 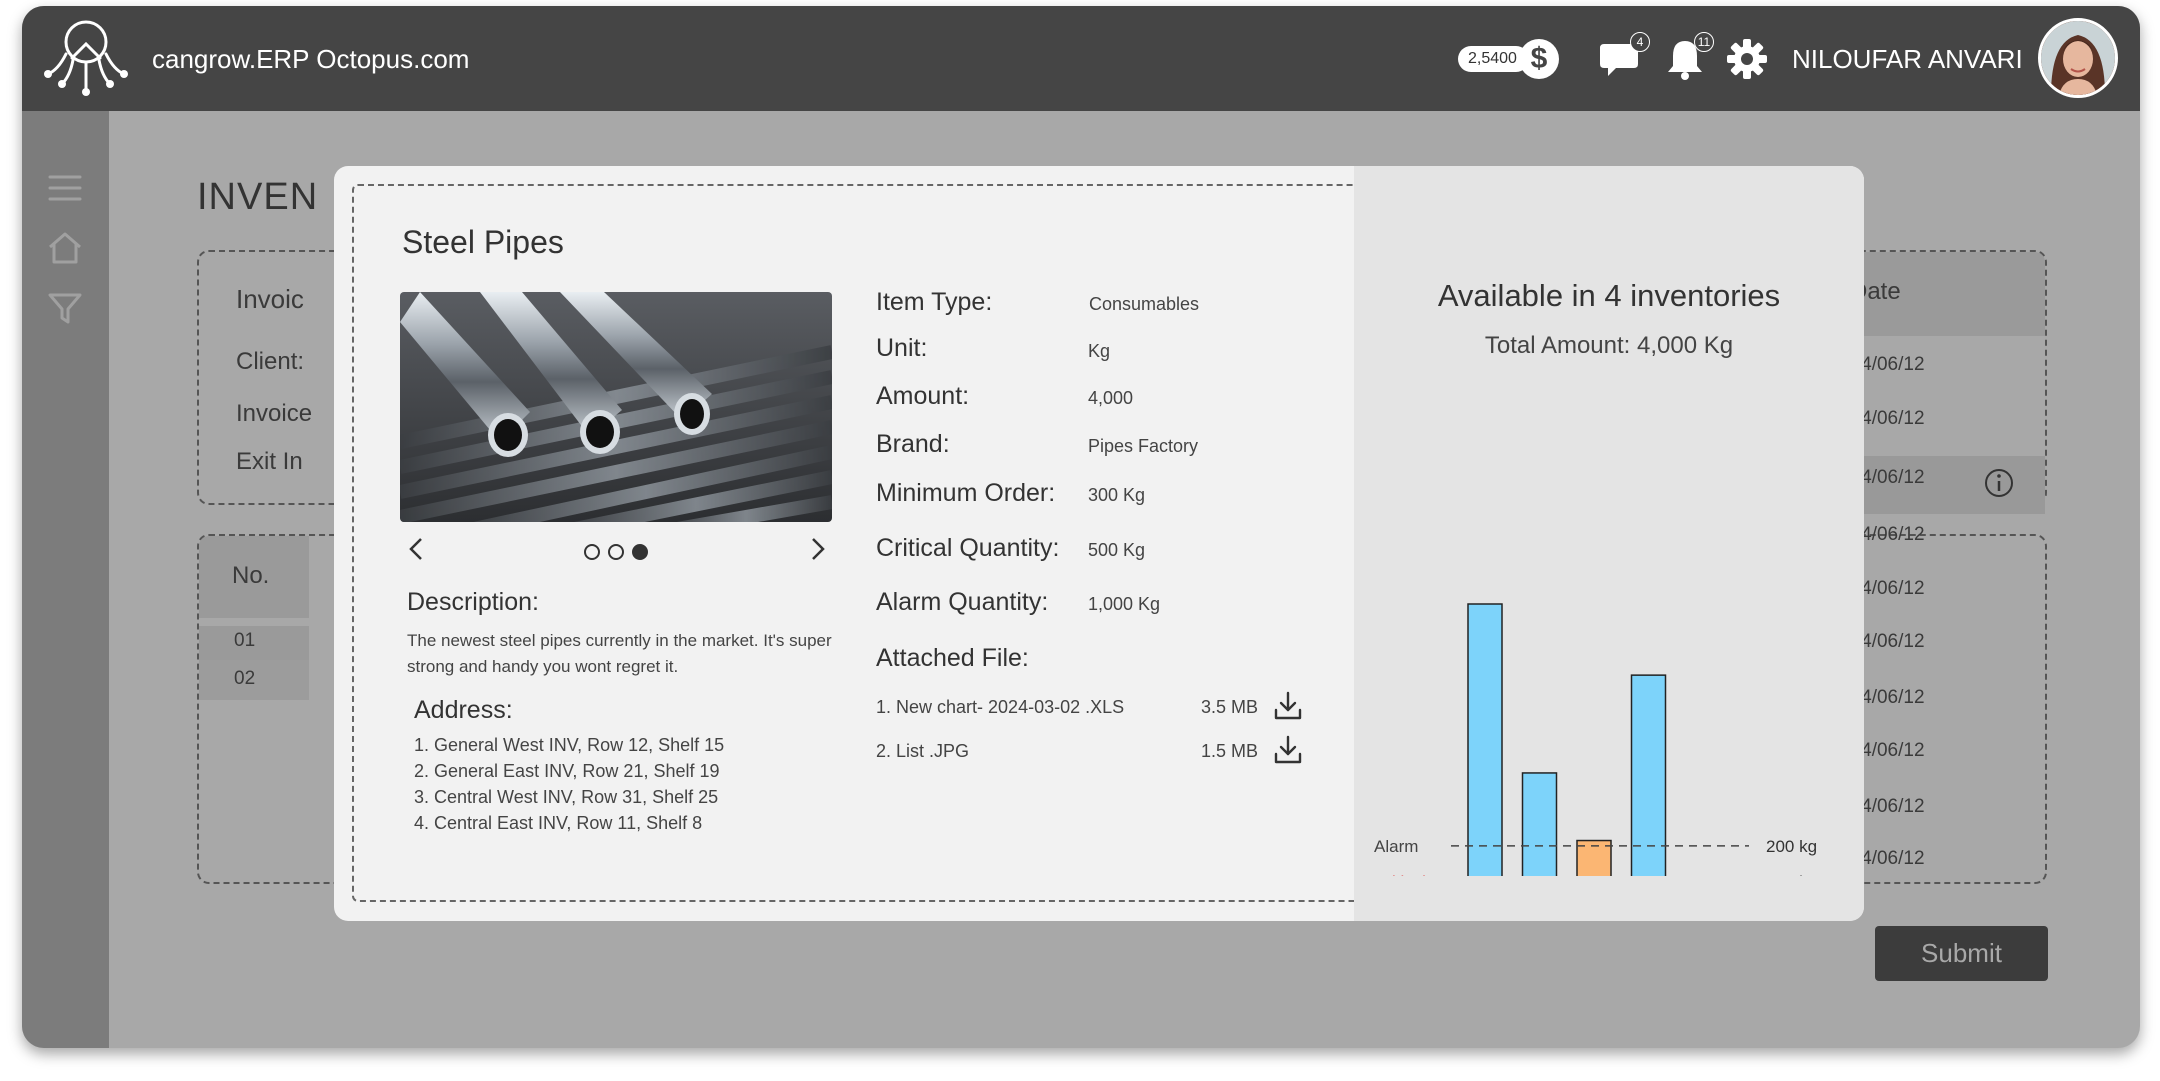 What do you see at coordinates (640, 552) in the screenshot?
I see `carousel-dot-active` at bounding box center [640, 552].